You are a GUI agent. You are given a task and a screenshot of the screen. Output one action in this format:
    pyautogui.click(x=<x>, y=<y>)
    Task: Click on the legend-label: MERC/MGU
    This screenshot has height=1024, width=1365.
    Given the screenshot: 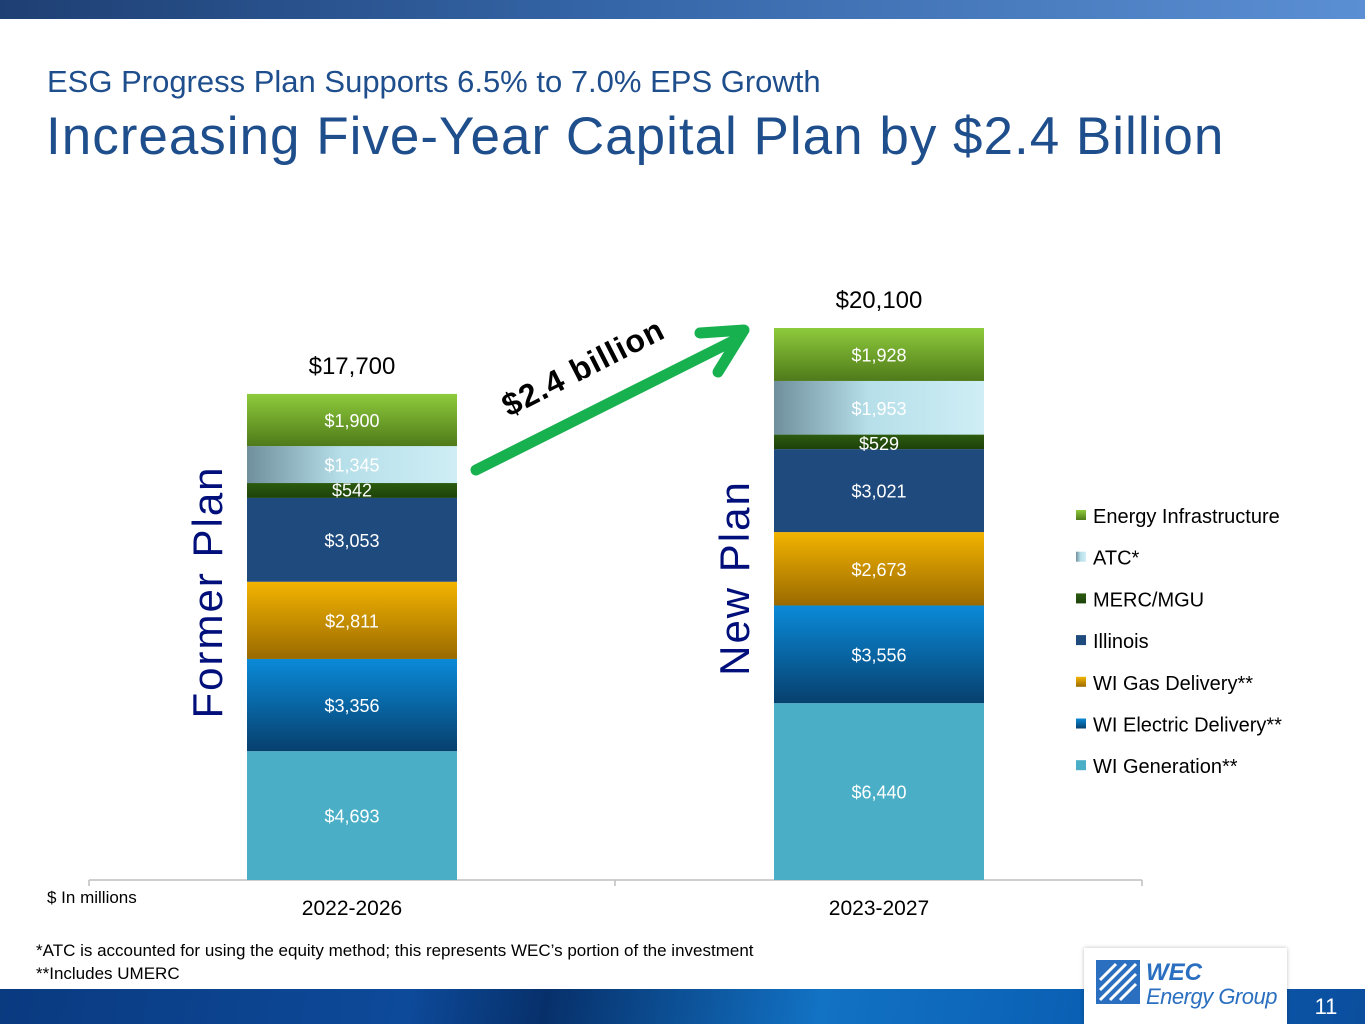 What is the action you would take?
    pyautogui.click(x=1148, y=600)
    